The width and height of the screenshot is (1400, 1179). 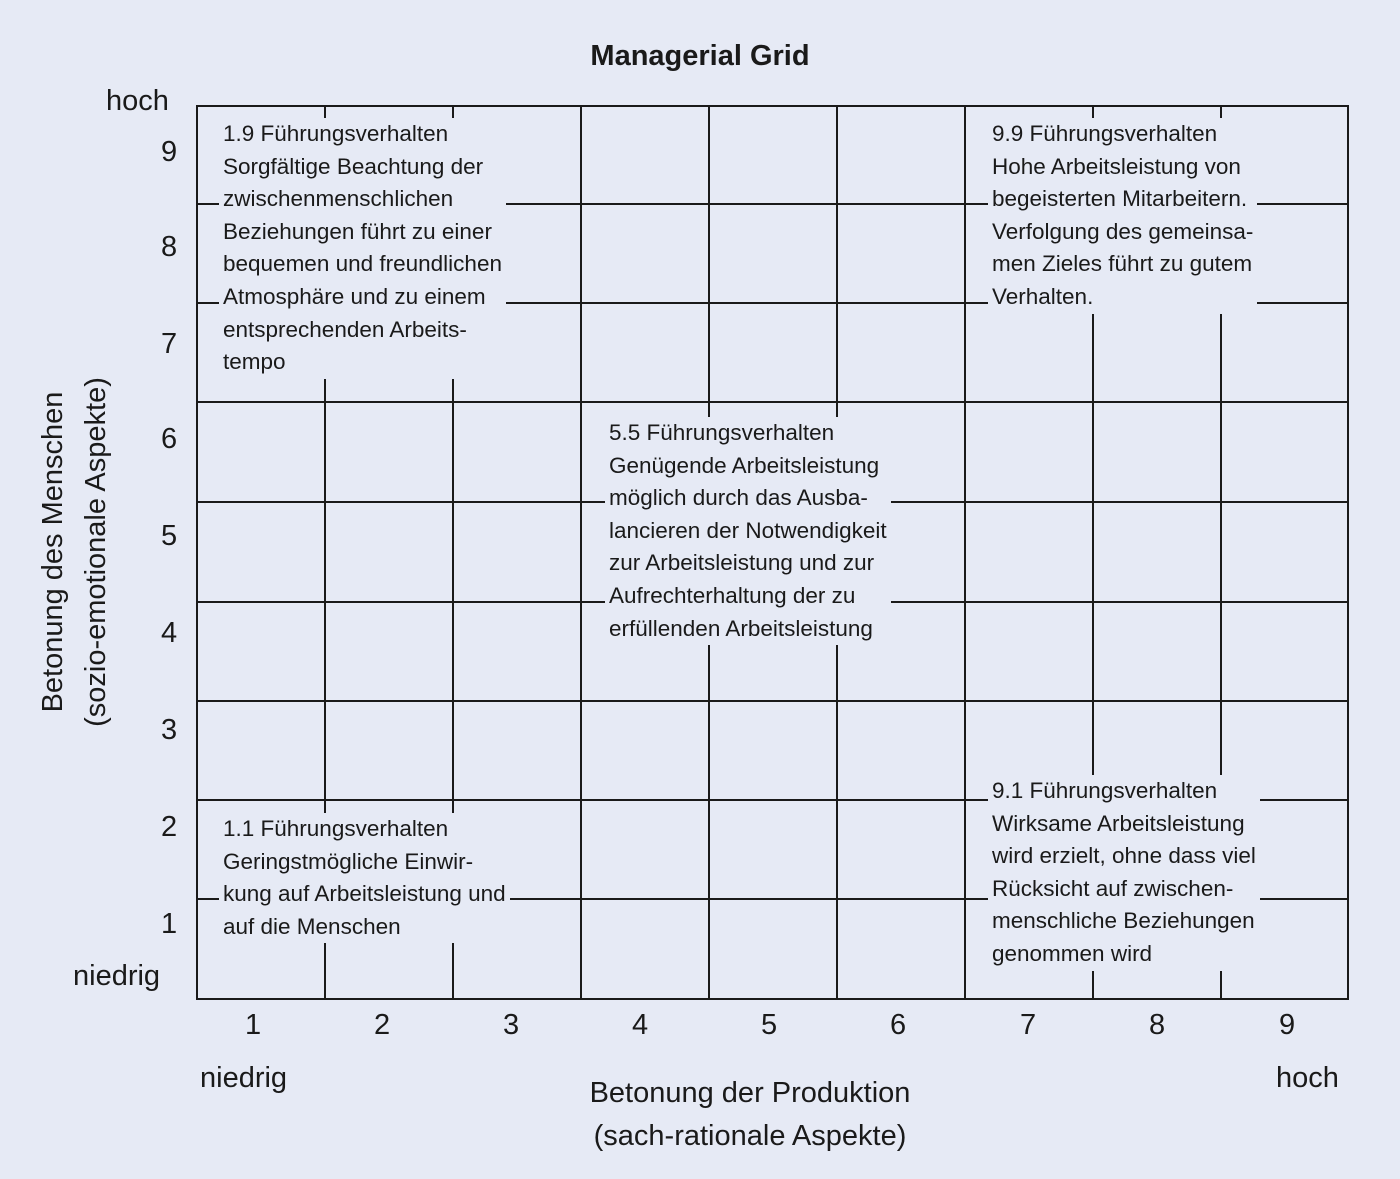 What do you see at coordinates (1028, 1025) in the screenshot?
I see `x-tick-7: 7` at bounding box center [1028, 1025].